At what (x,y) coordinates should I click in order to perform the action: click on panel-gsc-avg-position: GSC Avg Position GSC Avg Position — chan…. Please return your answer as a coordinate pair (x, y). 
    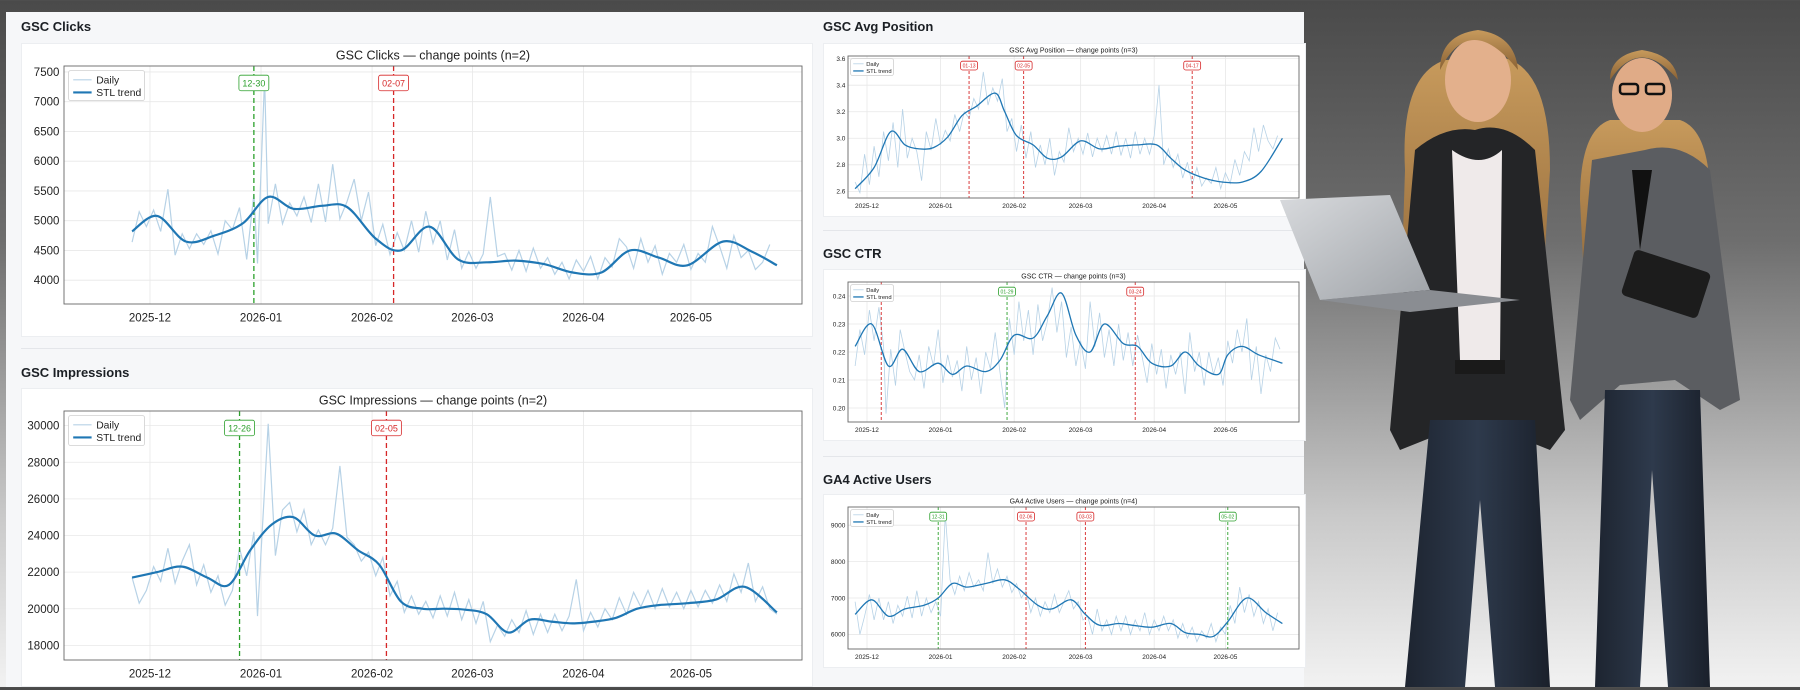
    Looking at the image, I should click on (1064, 122).